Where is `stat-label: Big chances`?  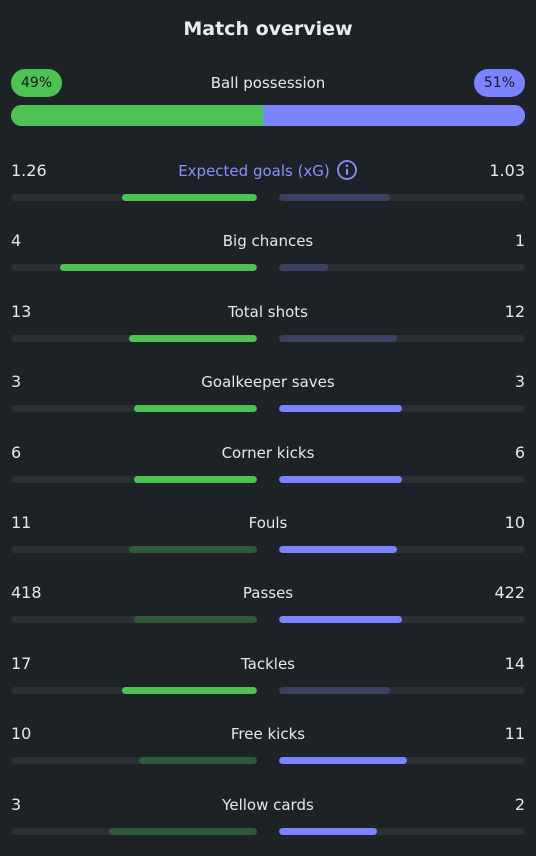 stat-label: Big chances is located at coordinates (268, 241).